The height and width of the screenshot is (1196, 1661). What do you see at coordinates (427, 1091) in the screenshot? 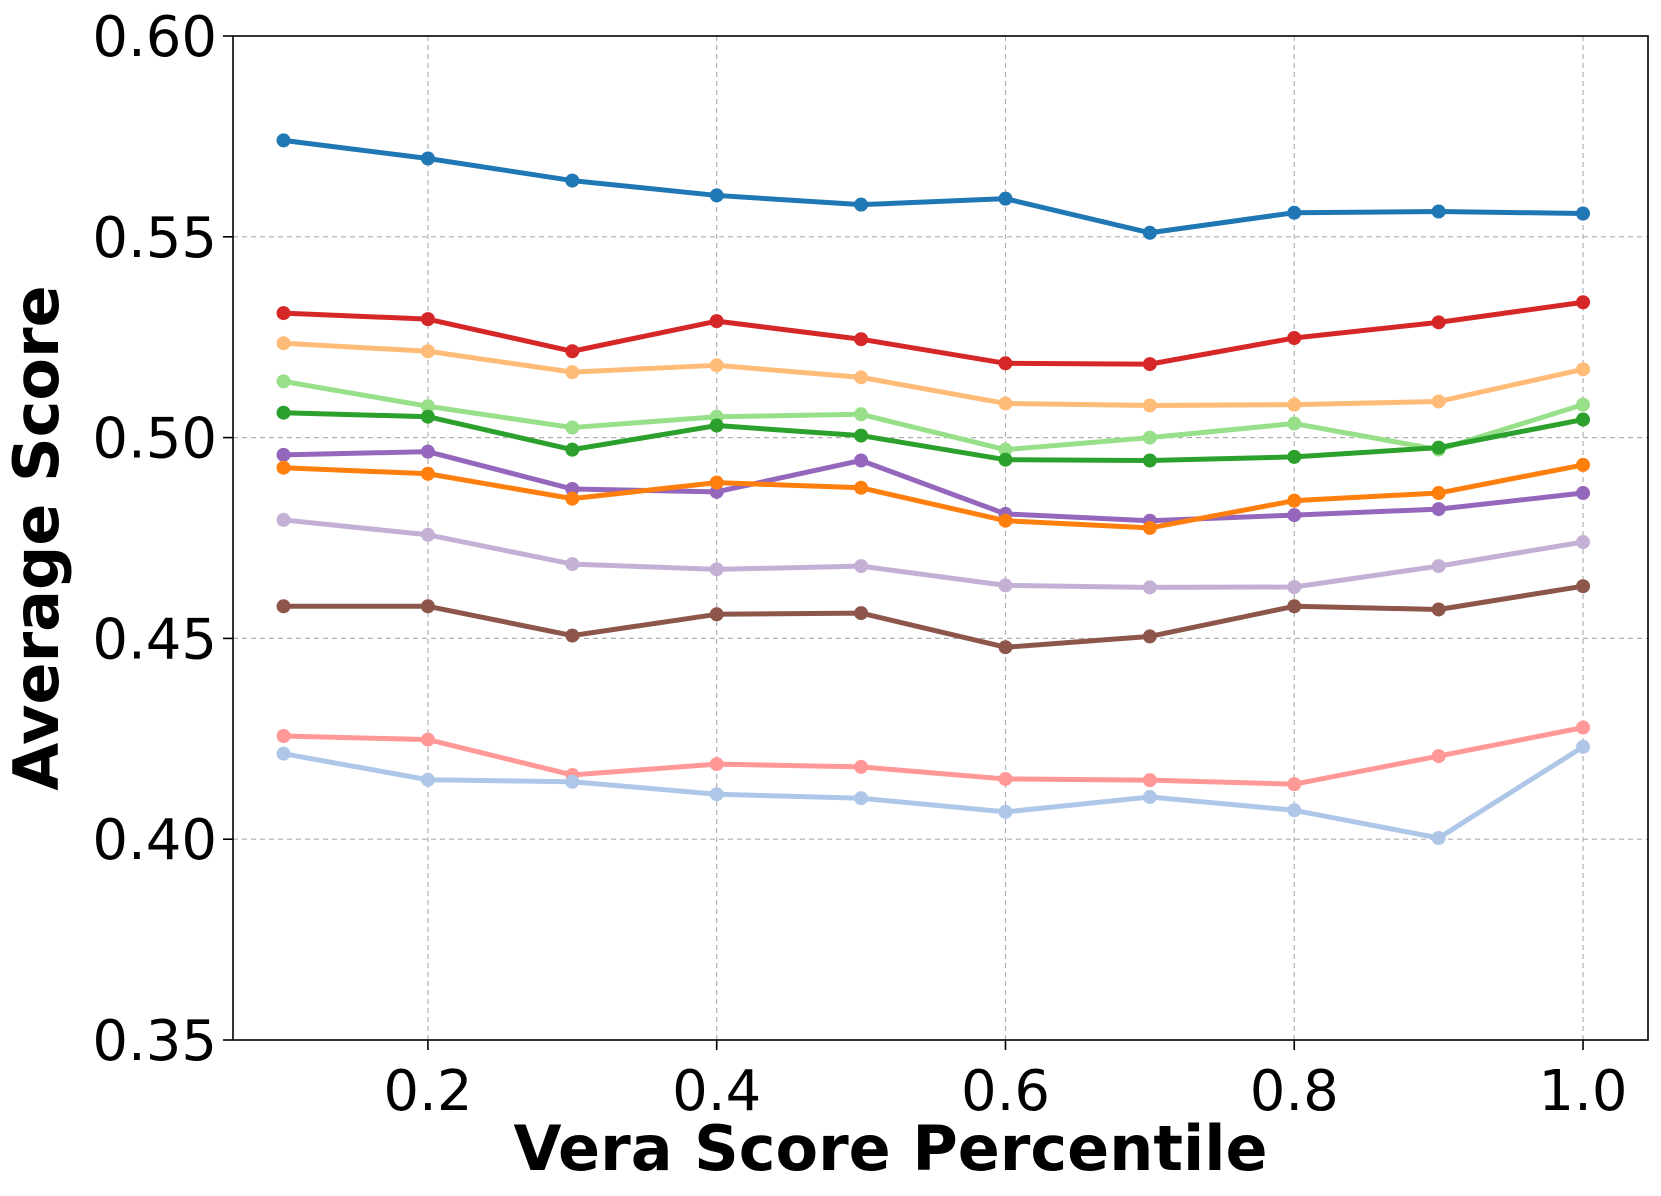
I see `x-tick-label: 0.2` at bounding box center [427, 1091].